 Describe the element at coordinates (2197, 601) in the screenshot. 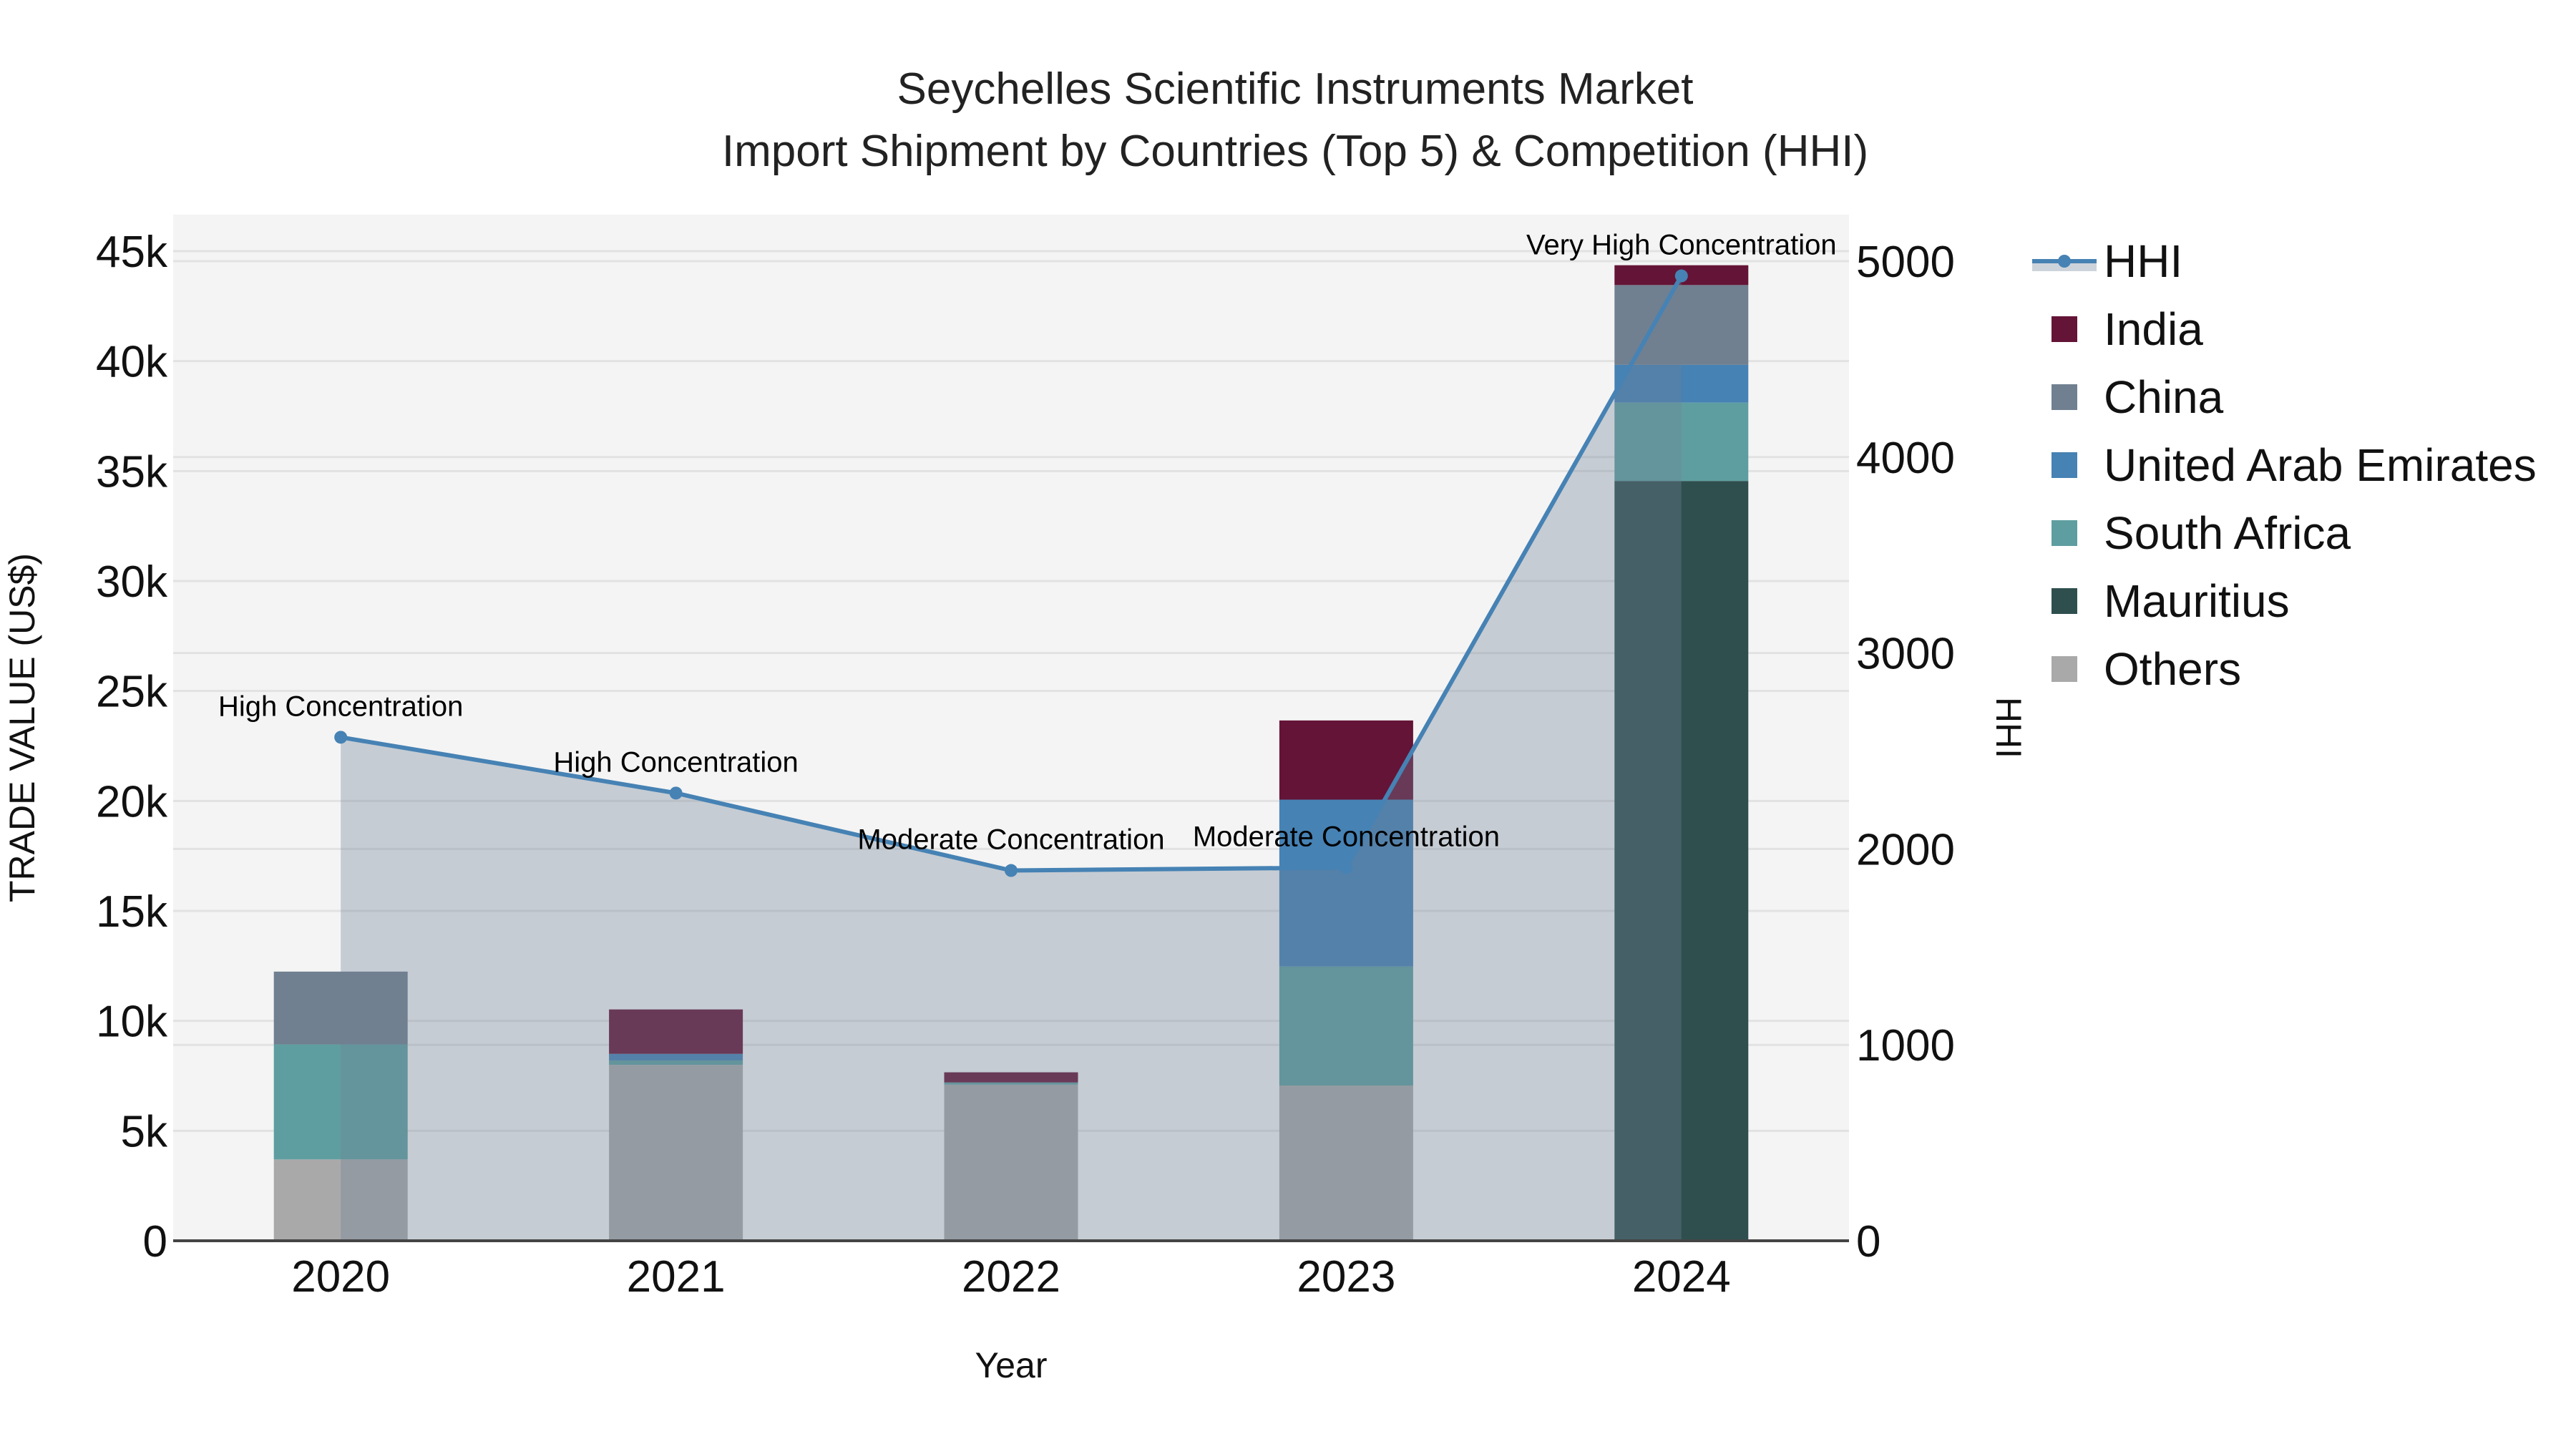

I see `legend-label: Mauritius` at that location.